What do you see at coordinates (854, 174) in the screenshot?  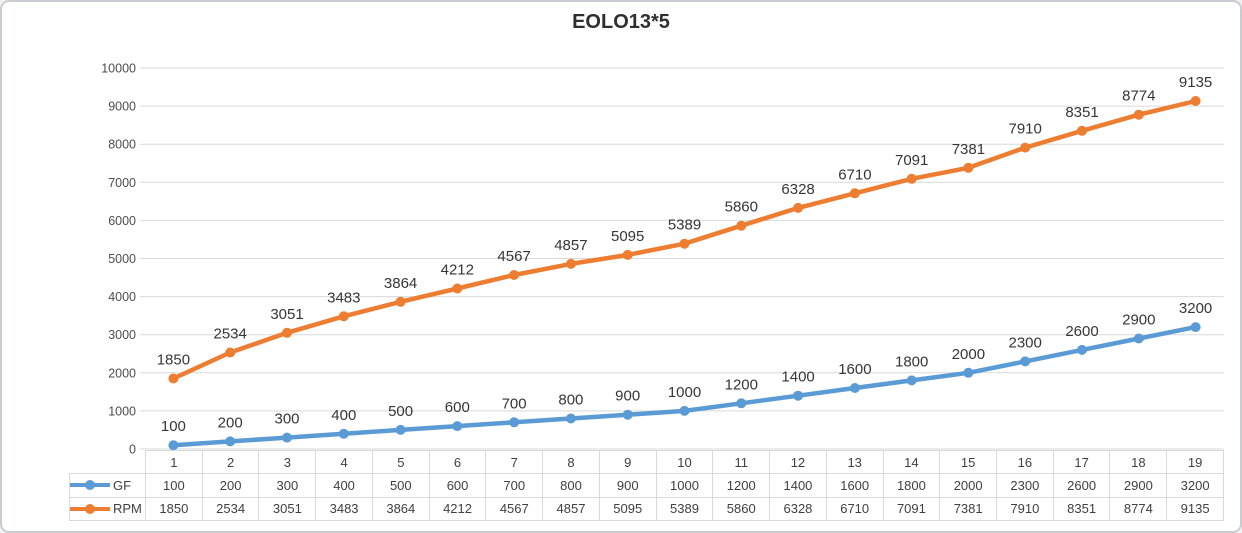 I see `data-point-label: 6710` at bounding box center [854, 174].